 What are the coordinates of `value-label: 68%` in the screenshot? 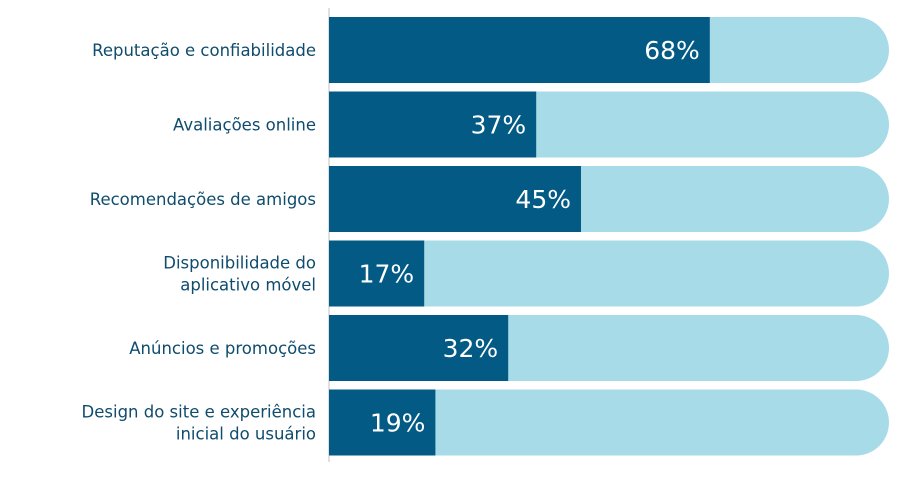 It's located at (672, 50).